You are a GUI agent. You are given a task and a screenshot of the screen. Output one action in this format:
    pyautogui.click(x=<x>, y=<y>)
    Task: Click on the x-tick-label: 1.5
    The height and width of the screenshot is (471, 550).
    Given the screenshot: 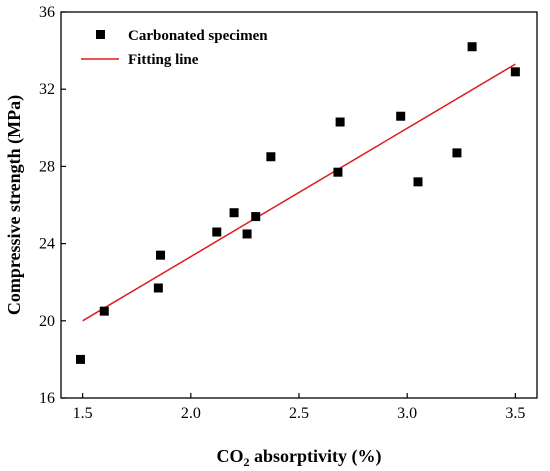 What is the action you would take?
    pyautogui.click(x=83, y=413)
    